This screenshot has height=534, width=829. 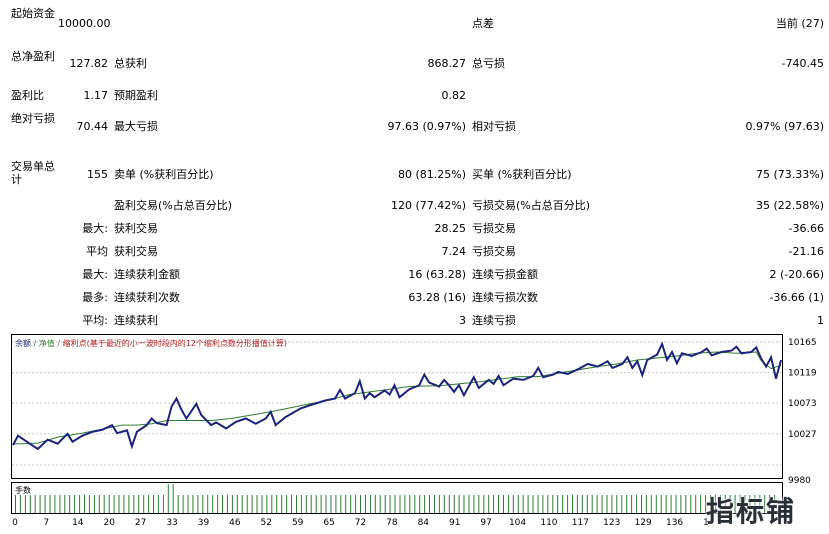 What do you see at coordinates (84, 23) in the screenshot?
I see `initial-deposit-value: 10000.00` at bounding box center [84, 23].